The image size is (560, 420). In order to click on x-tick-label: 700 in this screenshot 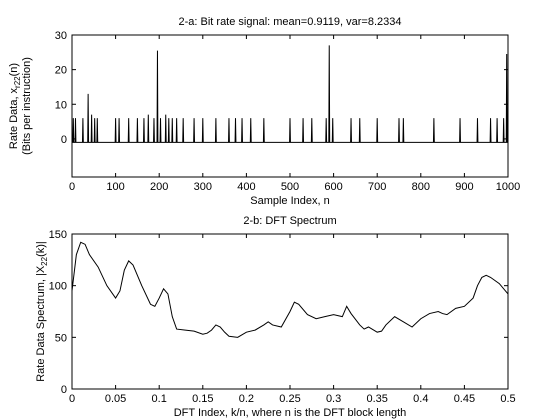, I will do `click(377, 187)`.